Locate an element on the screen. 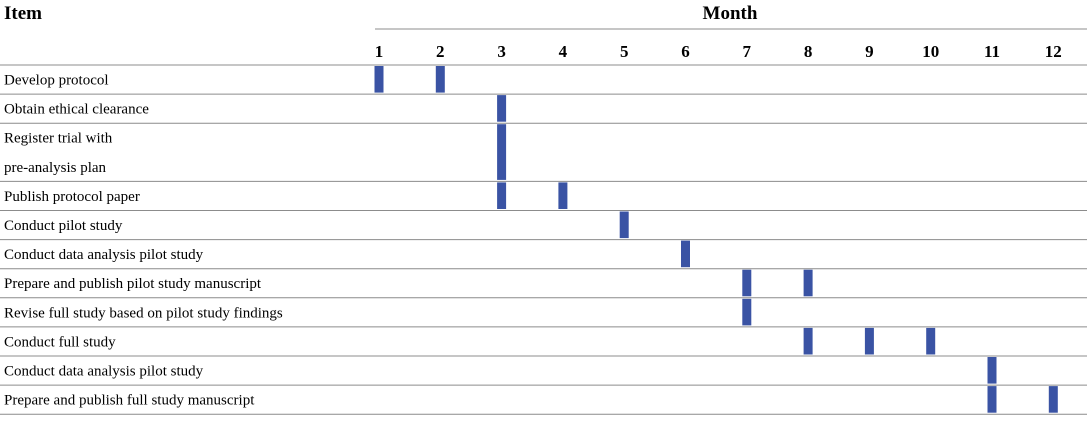 This screenshot has width=1091, height=422. month-label-12: 12 is located at coordinates (1053, 51).